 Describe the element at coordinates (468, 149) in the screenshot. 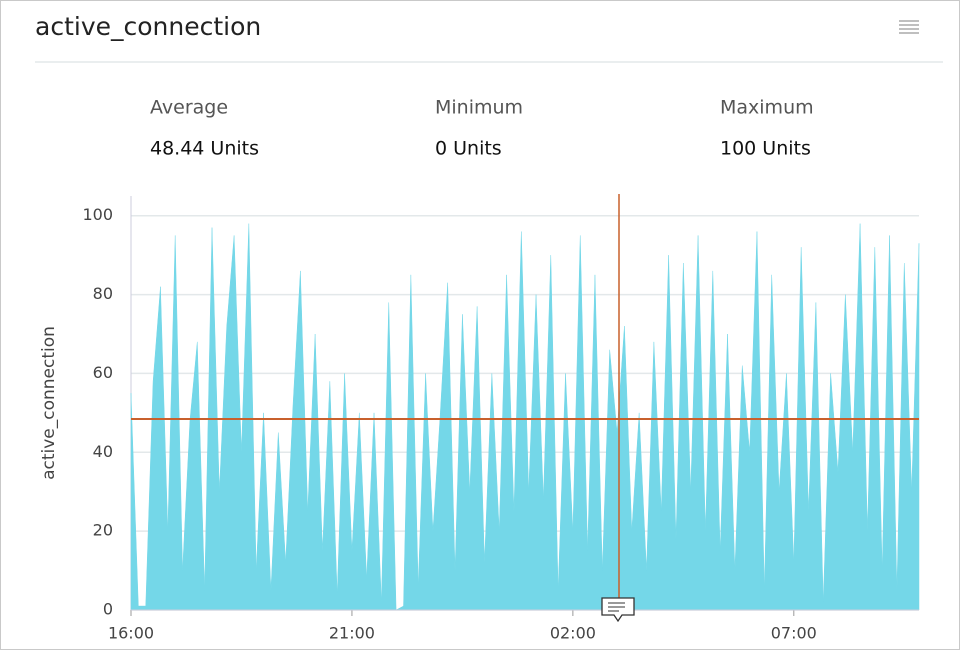

I see `stat-value: 0 Units` at that location.